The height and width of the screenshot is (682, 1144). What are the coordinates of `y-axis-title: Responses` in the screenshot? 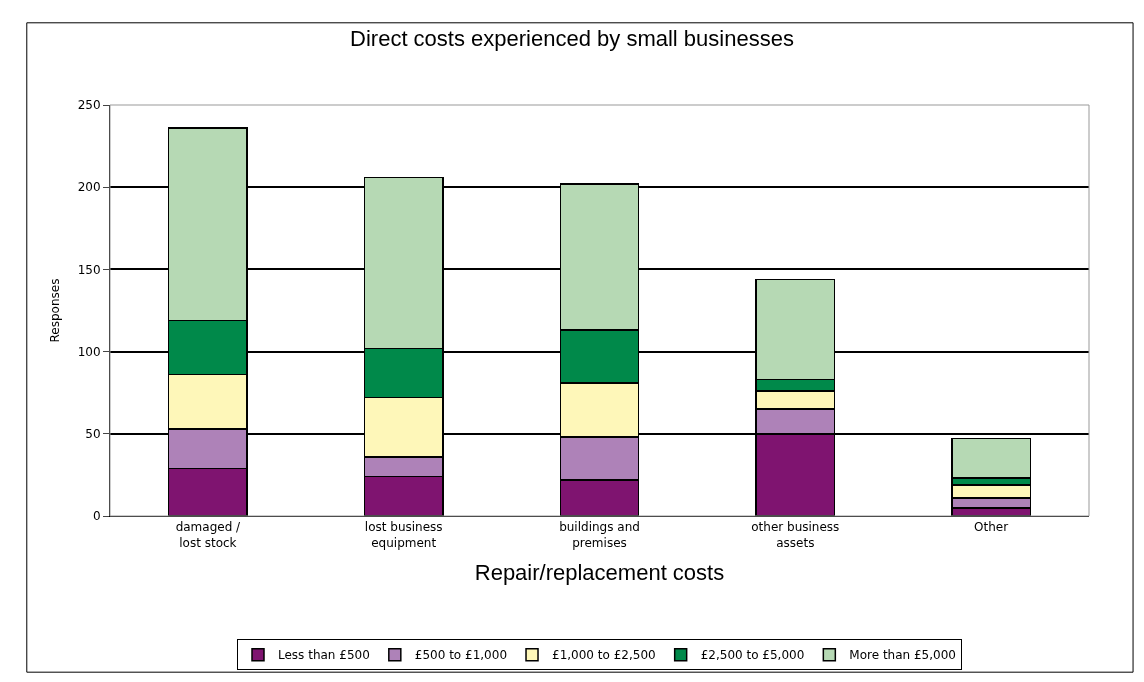 It's located at (54, 310).